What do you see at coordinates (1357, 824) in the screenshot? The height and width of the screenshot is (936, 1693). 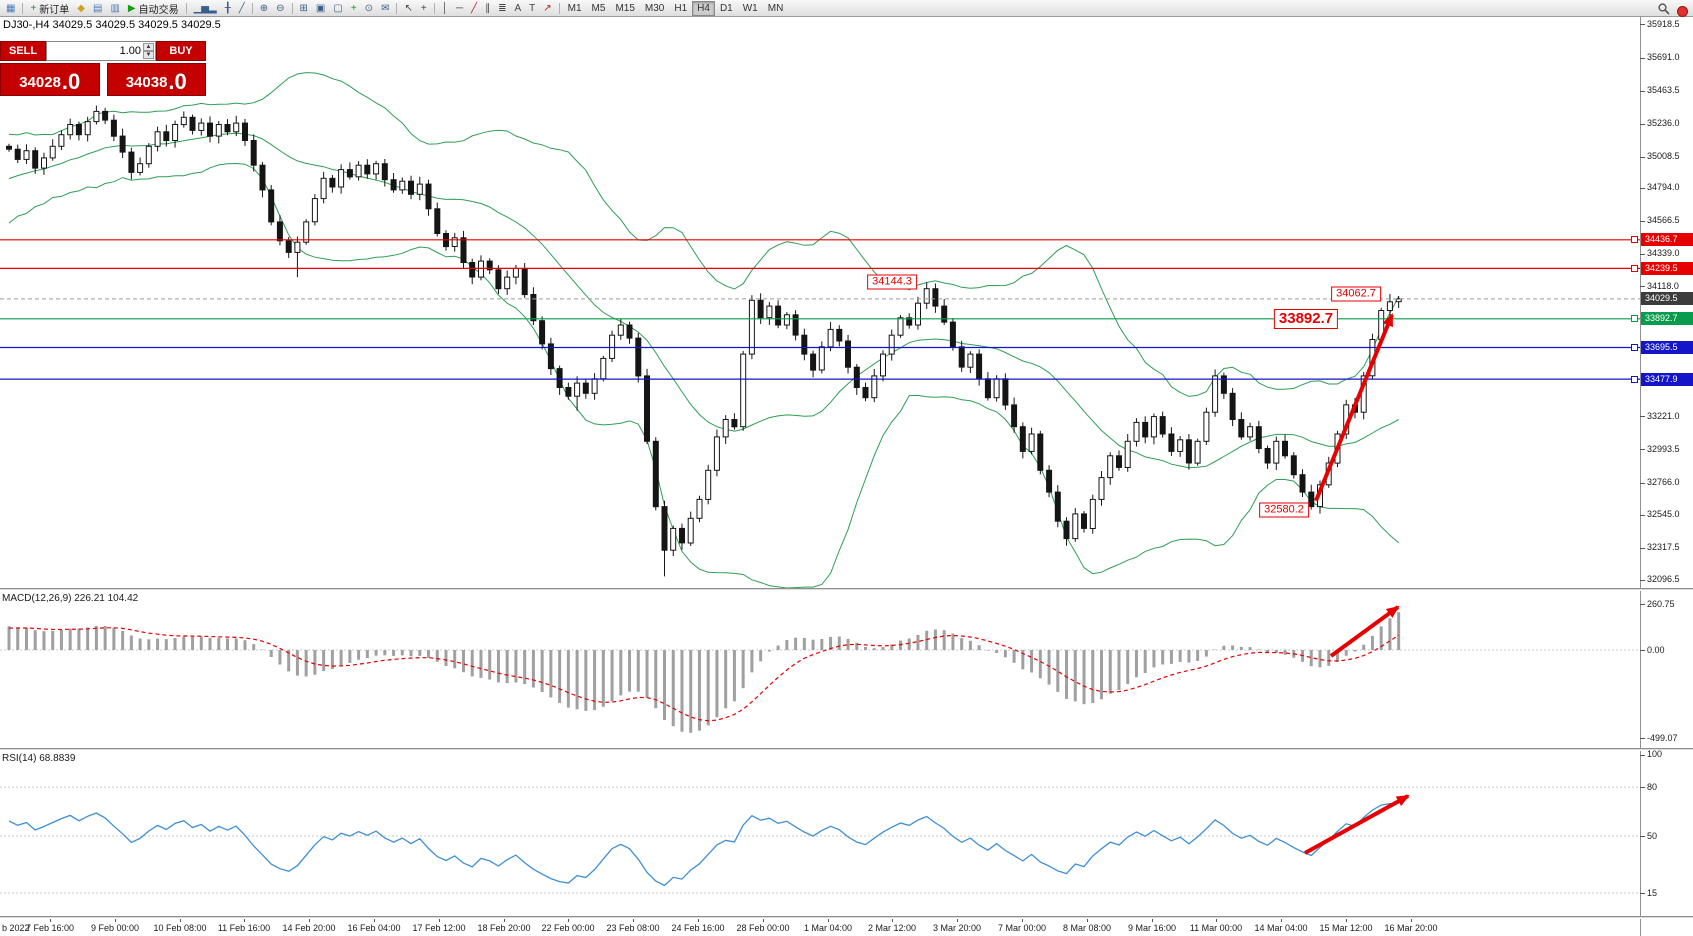 I see `rsi-trend-arrow-object` at bounding box center [1357, 824].